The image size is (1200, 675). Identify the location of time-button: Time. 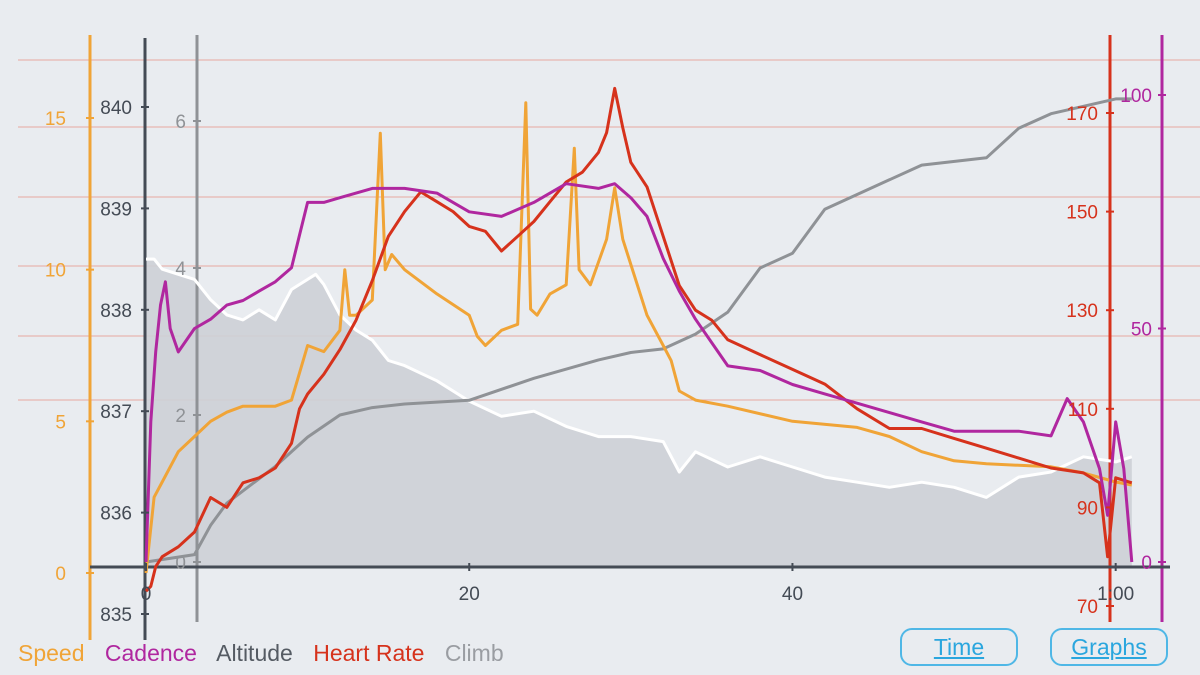
(959, 647).